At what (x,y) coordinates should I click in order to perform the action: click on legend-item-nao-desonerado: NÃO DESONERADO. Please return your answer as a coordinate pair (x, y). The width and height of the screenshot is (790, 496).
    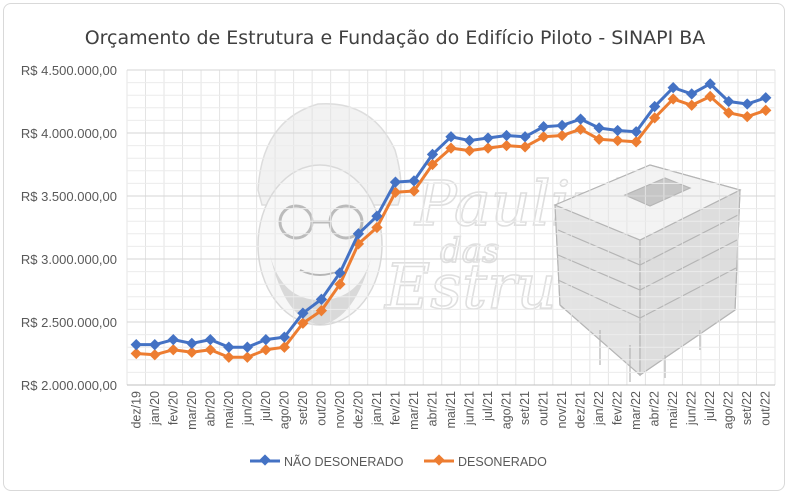
    Looking at the image, I should click on (327, 461).